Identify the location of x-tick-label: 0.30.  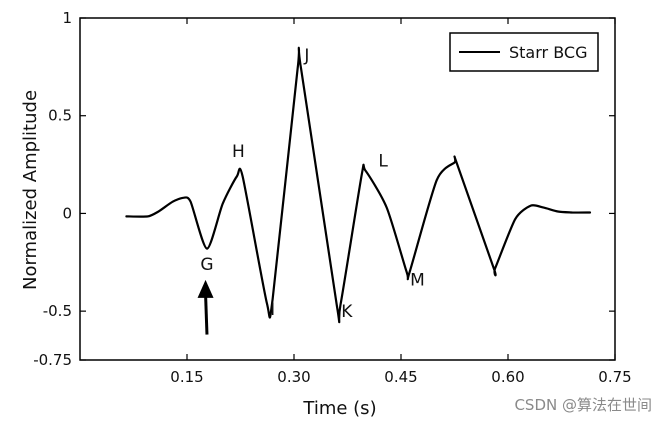
(293, 377).